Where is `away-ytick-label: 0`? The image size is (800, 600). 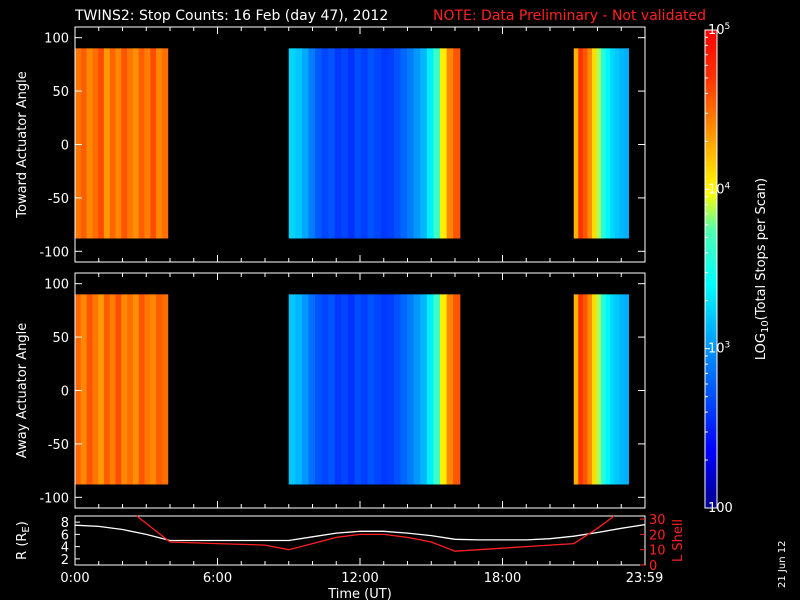 away-ytick-label: 0 is located at coordinates (65, 392).